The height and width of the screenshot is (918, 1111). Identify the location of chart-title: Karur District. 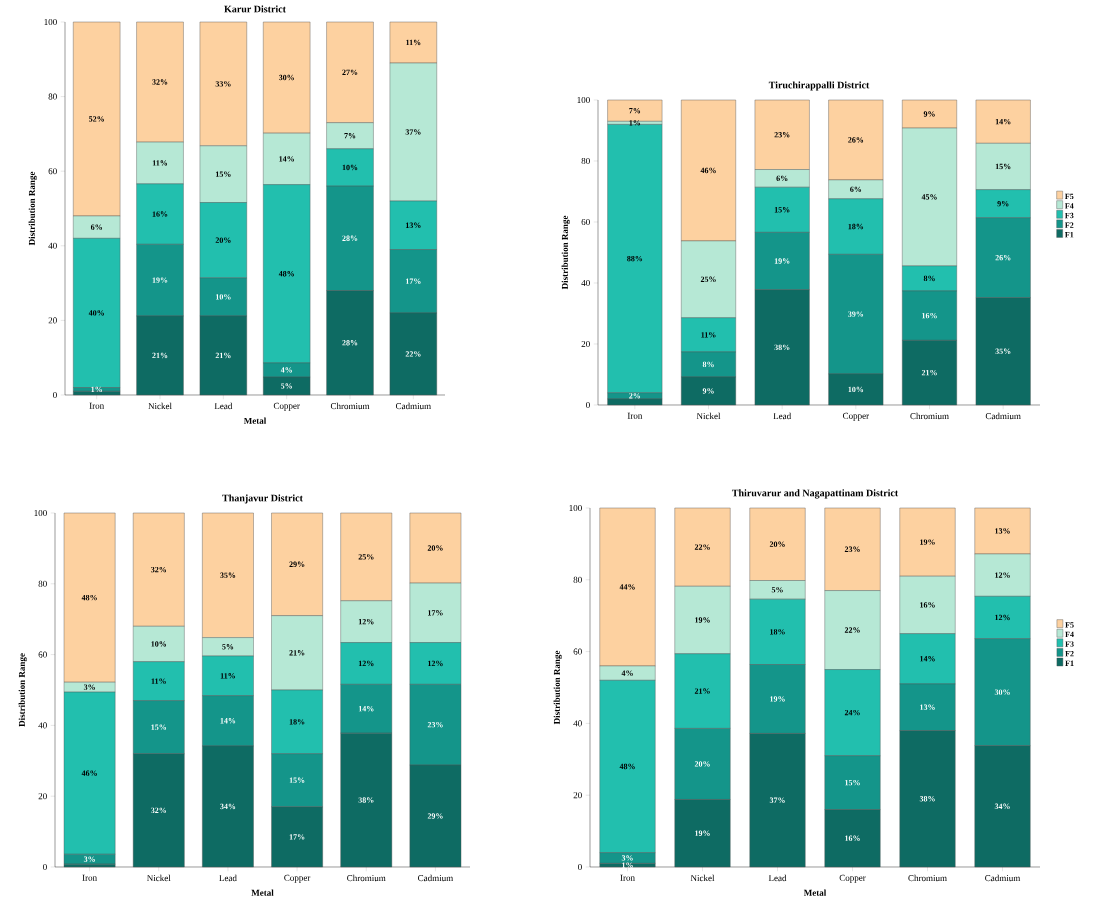
(255, 9).